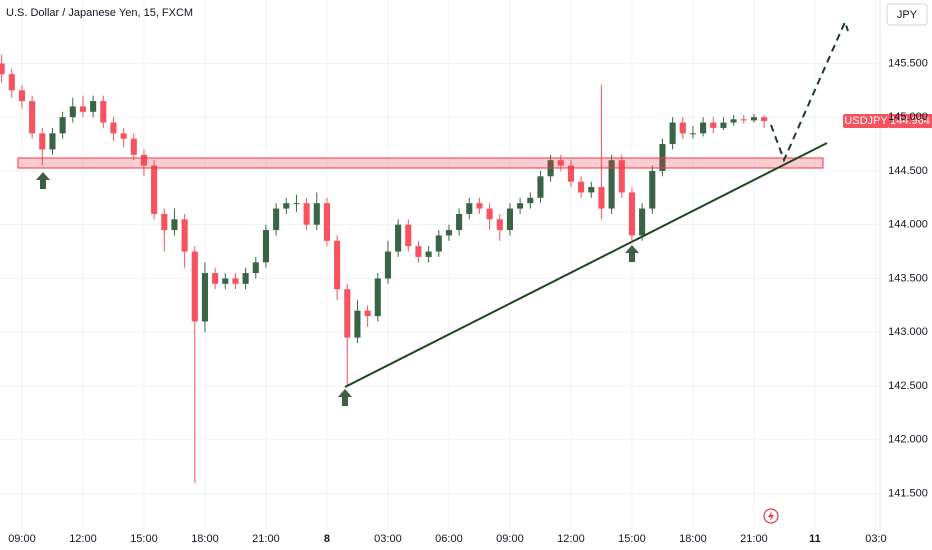  I want to click on currency-button, so click(907, 14).